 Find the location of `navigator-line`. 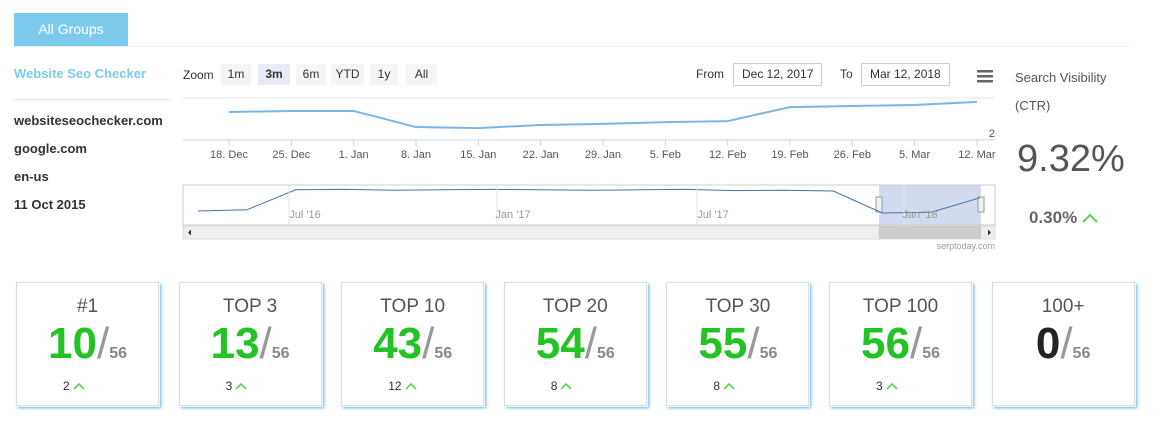

navigator-line is located at coordinates (589, 201).